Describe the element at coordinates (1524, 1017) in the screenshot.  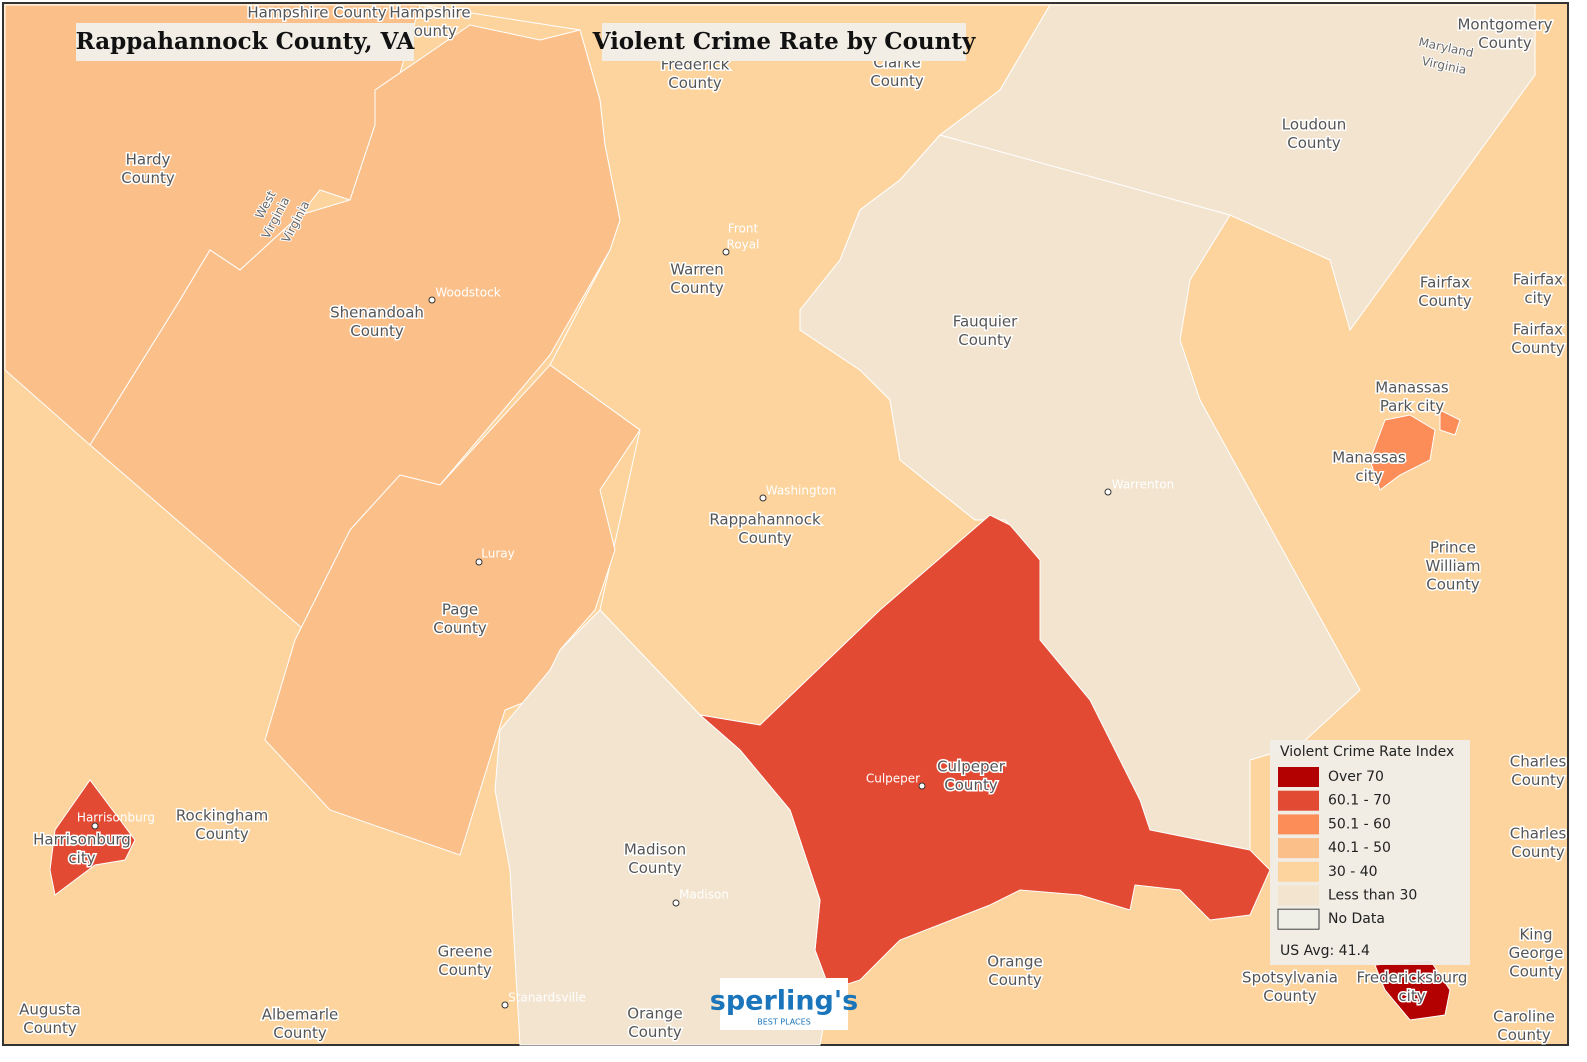
I see `county-label: Caroline` at that location.